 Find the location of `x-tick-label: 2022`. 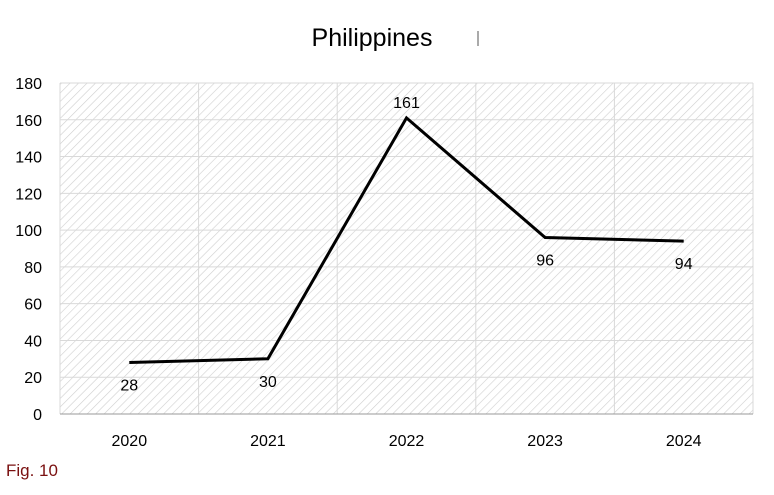

x-tick-label: 2022 is located at coordinates (407, 441).